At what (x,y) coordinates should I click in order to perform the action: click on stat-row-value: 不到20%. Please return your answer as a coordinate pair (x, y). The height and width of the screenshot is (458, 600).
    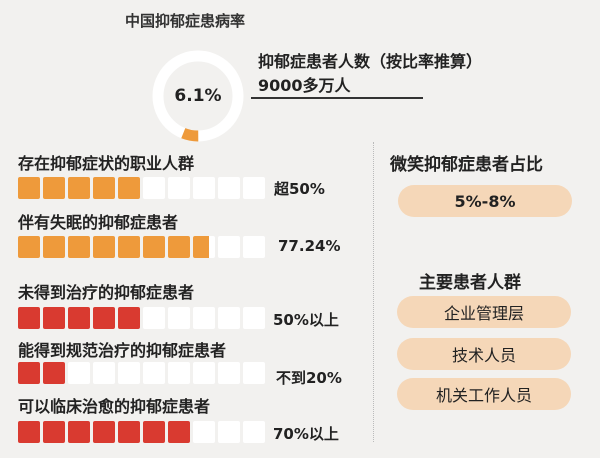
    Looking at the image, I should click on (309, 378).